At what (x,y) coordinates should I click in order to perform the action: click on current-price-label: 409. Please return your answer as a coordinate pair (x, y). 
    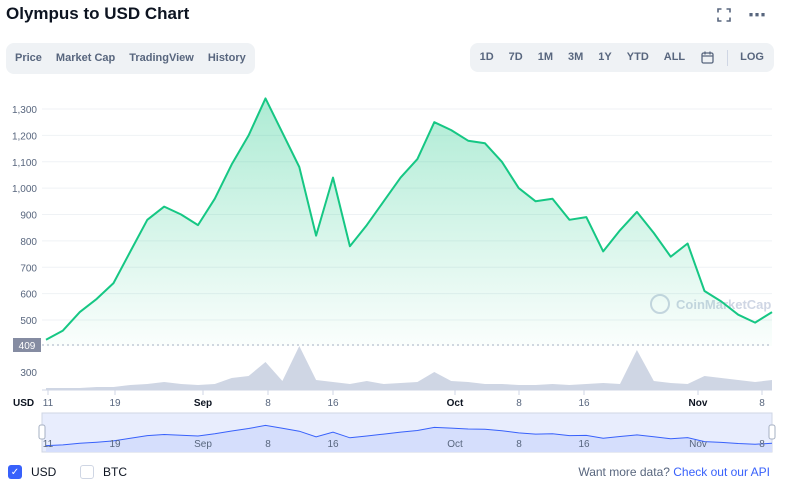
    Looking at the image, I should click on (27, 346).